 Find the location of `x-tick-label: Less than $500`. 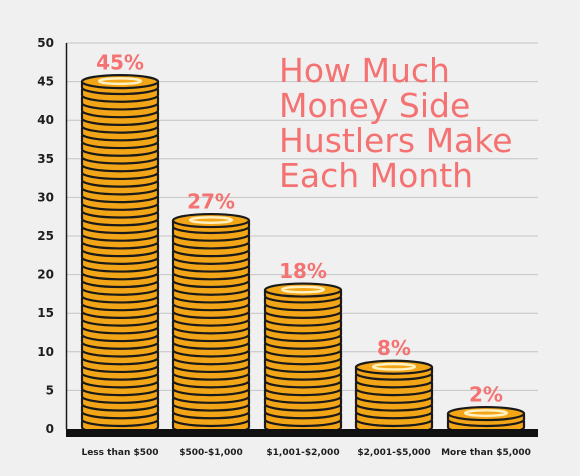

x-tick-label: Less than $500 is located at coordinates (119, 453).